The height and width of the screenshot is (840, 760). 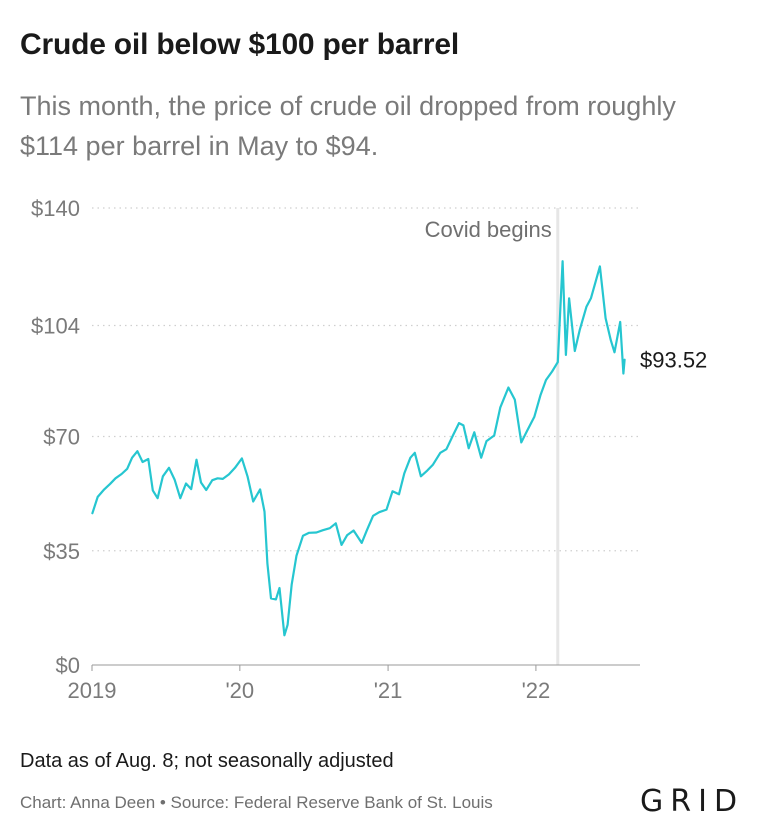 I want to click on covid-annotation-label: Covid begins, so click(x=488, y=229).